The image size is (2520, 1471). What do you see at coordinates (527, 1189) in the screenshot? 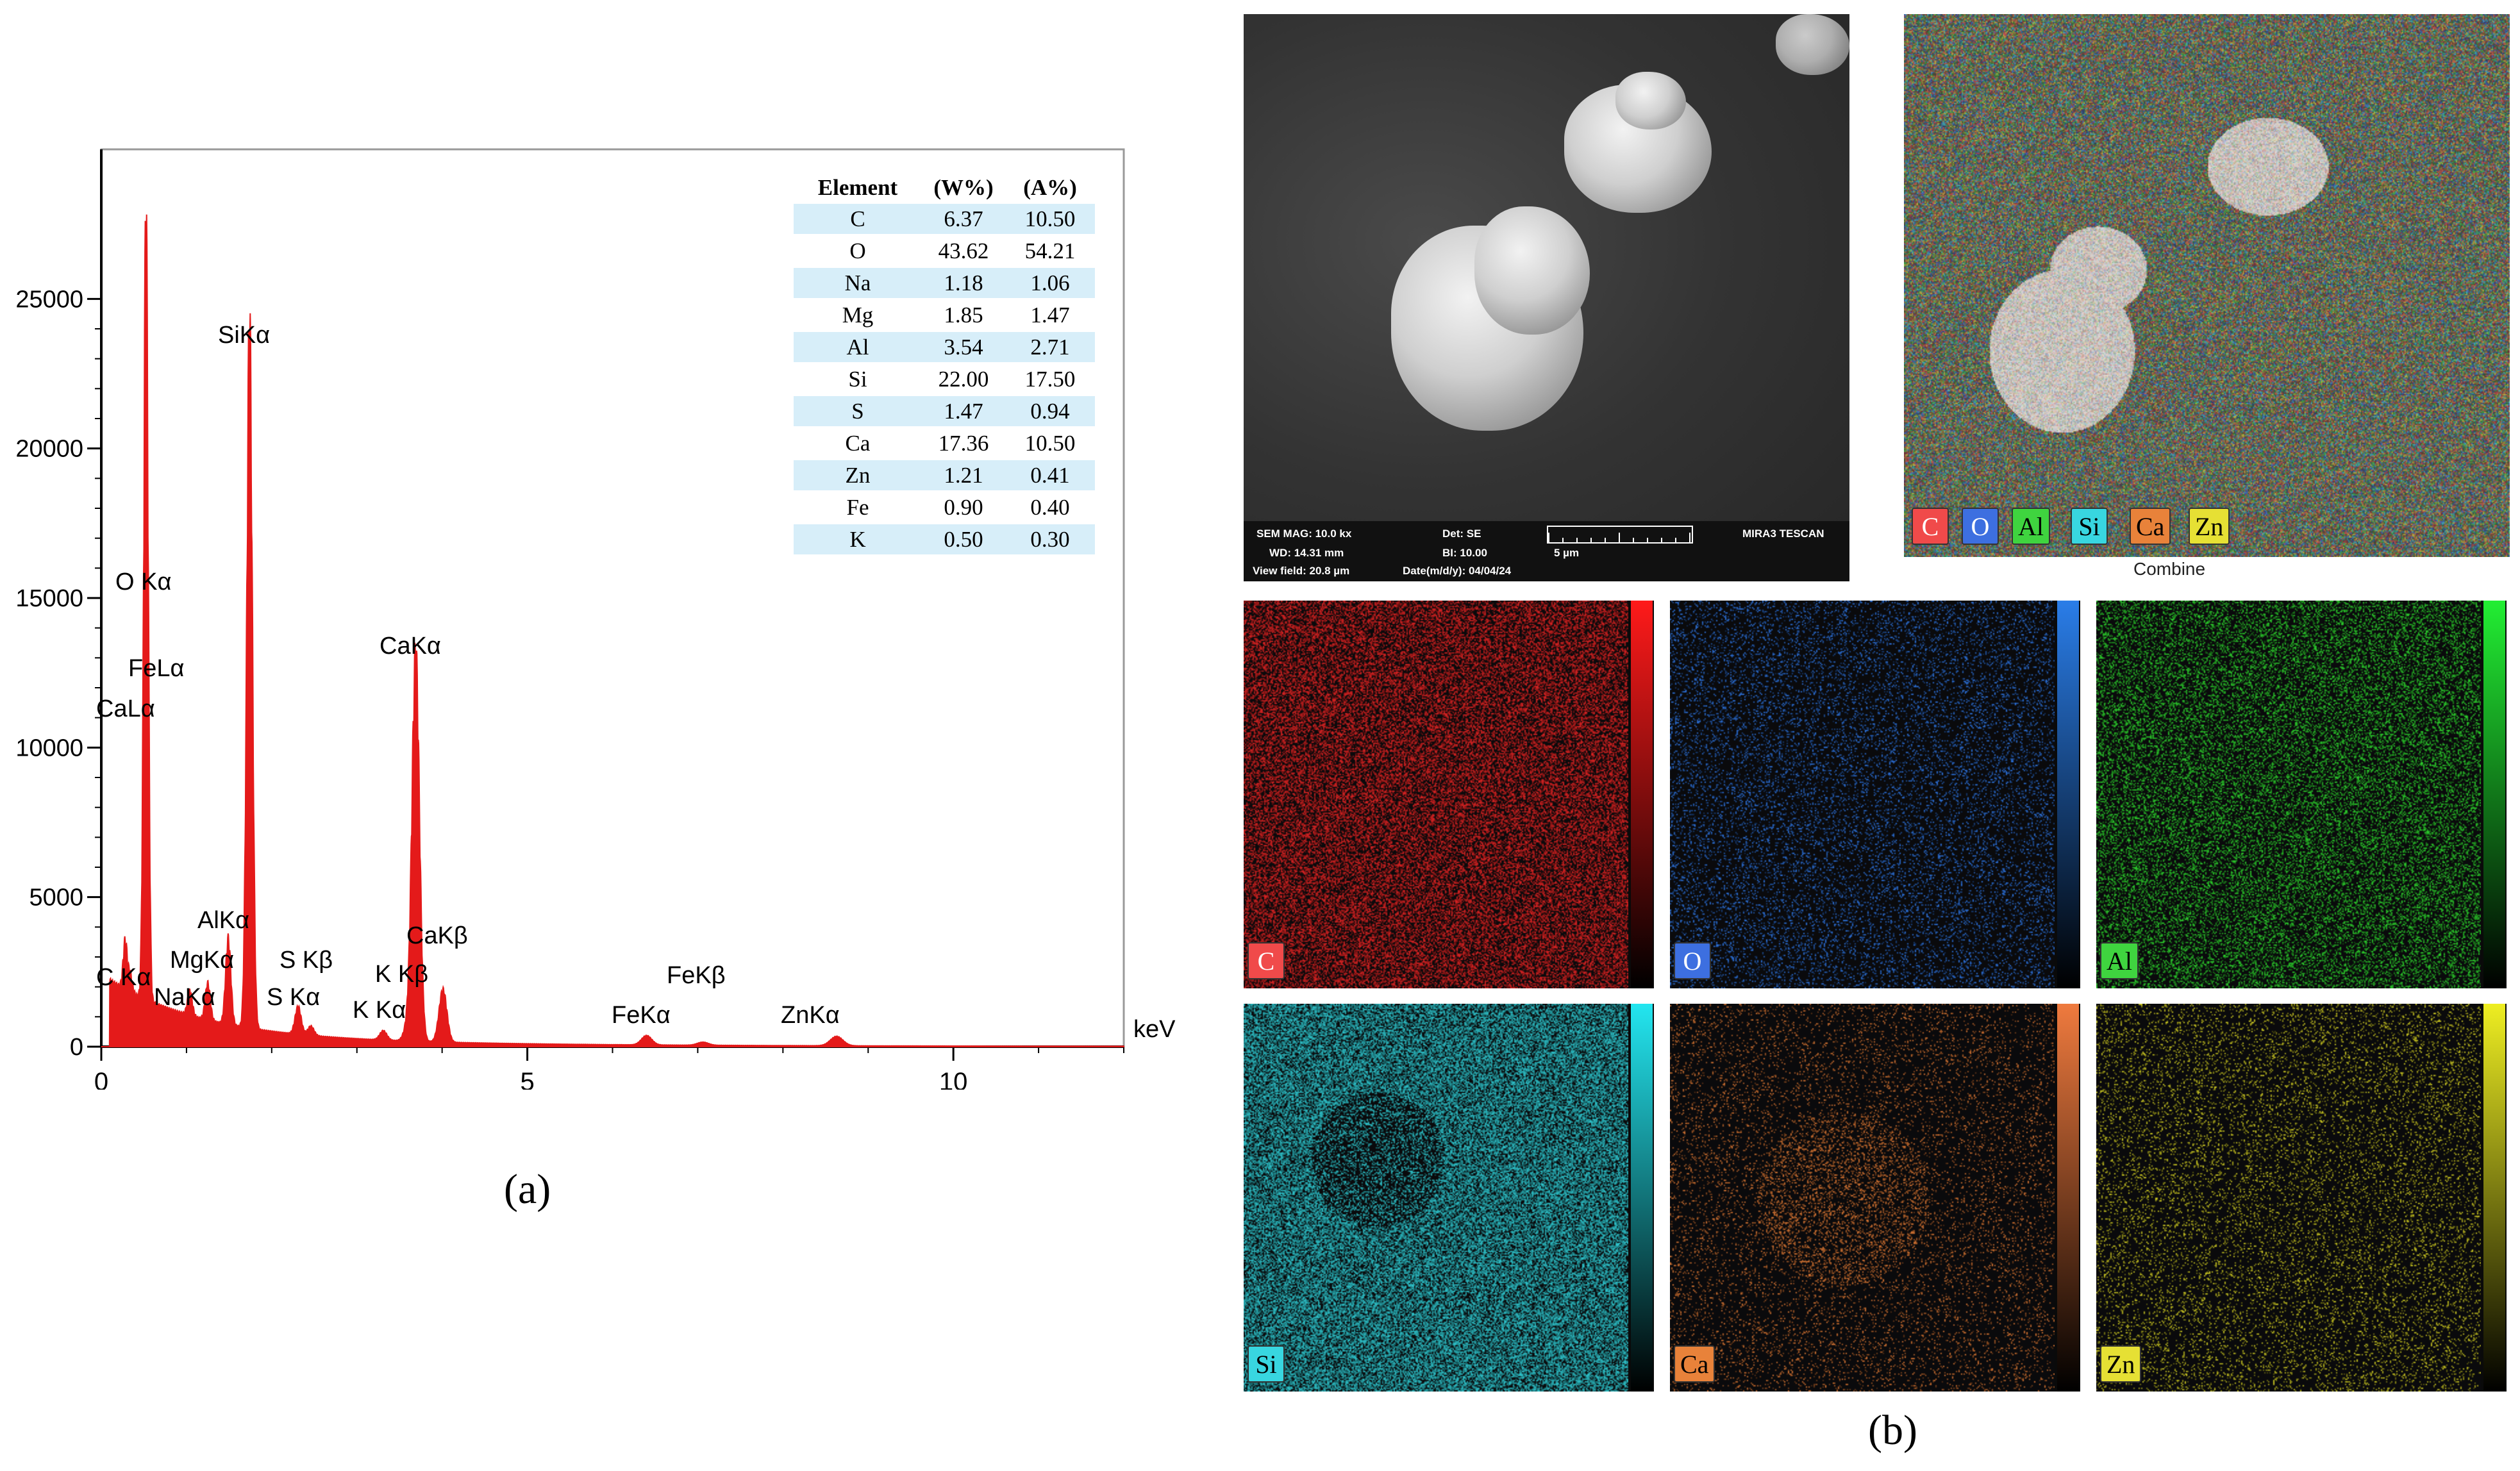
I see `caption-a: (a)` at bounding box center [527, 1189].